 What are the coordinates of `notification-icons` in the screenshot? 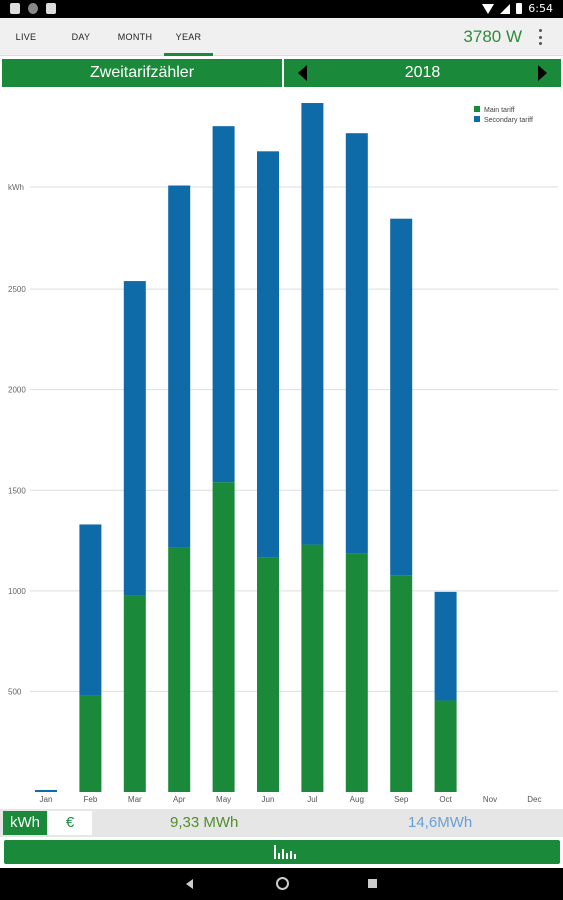 It's located at (33, 8).